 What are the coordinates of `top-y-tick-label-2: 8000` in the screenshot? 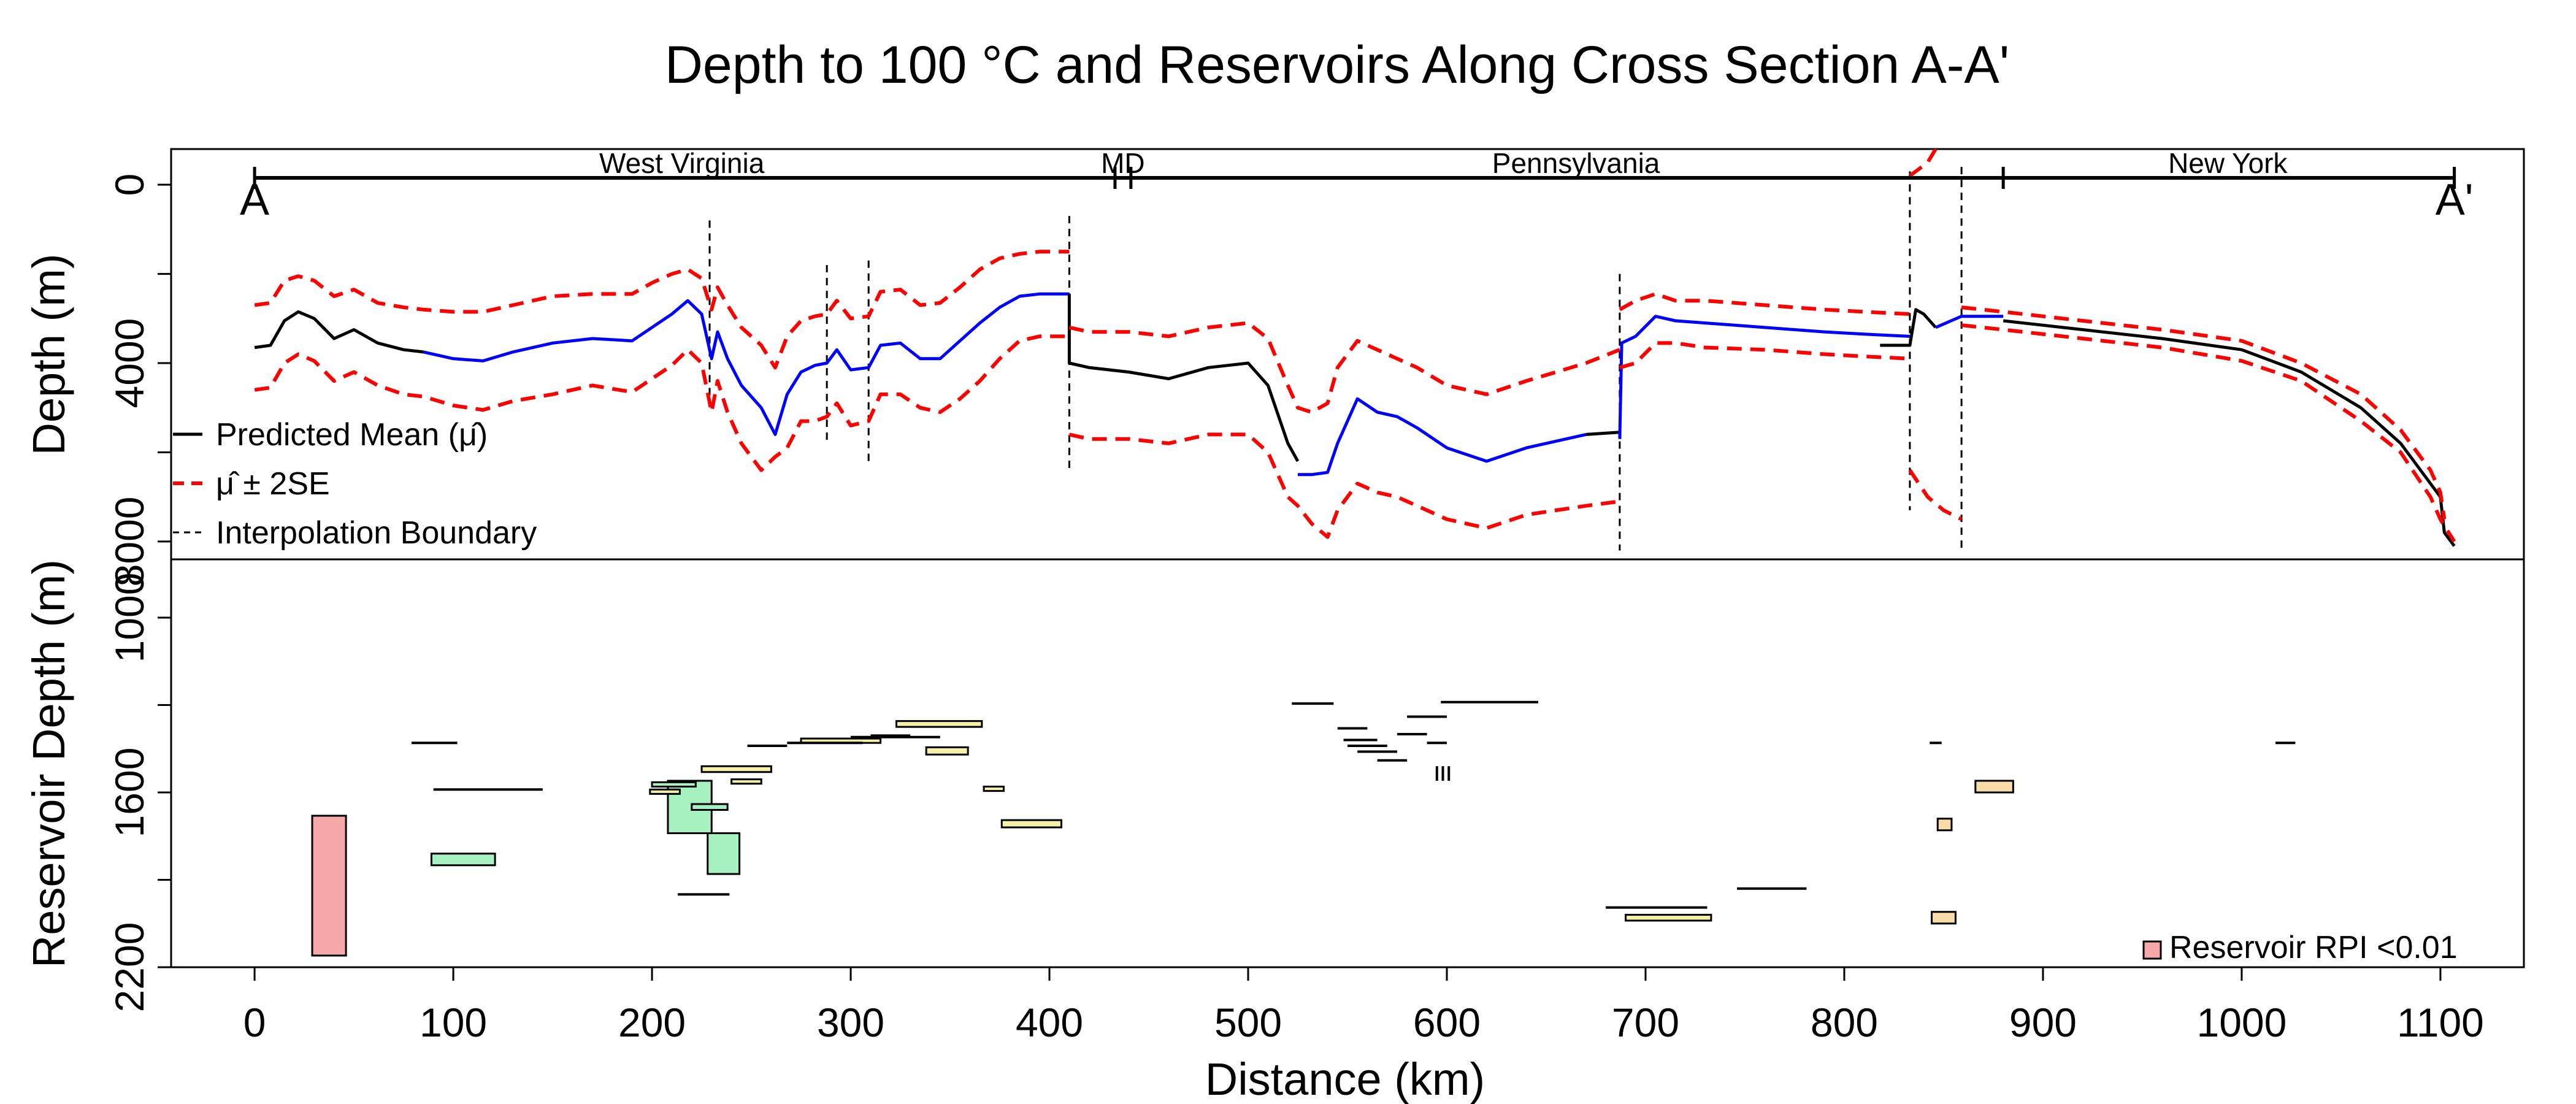 It's located at (129, 541).